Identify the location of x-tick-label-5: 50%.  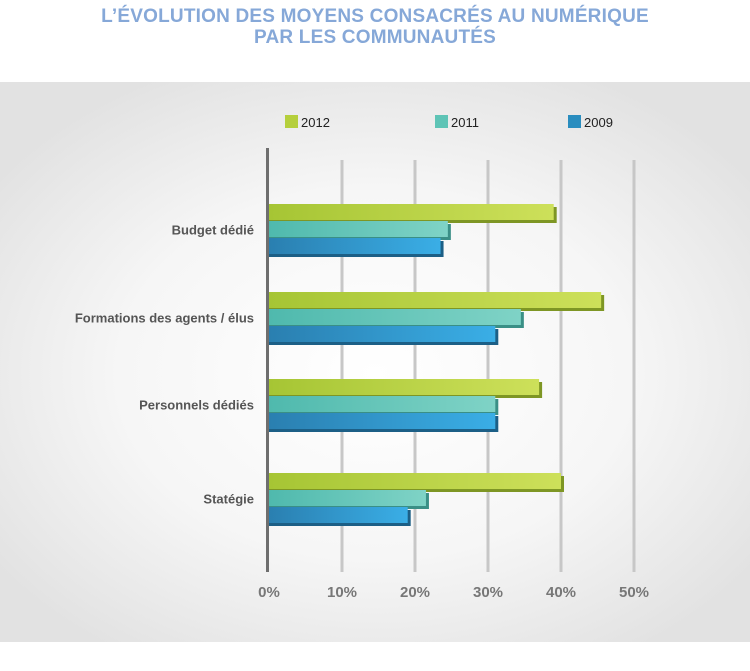
(634, 592).